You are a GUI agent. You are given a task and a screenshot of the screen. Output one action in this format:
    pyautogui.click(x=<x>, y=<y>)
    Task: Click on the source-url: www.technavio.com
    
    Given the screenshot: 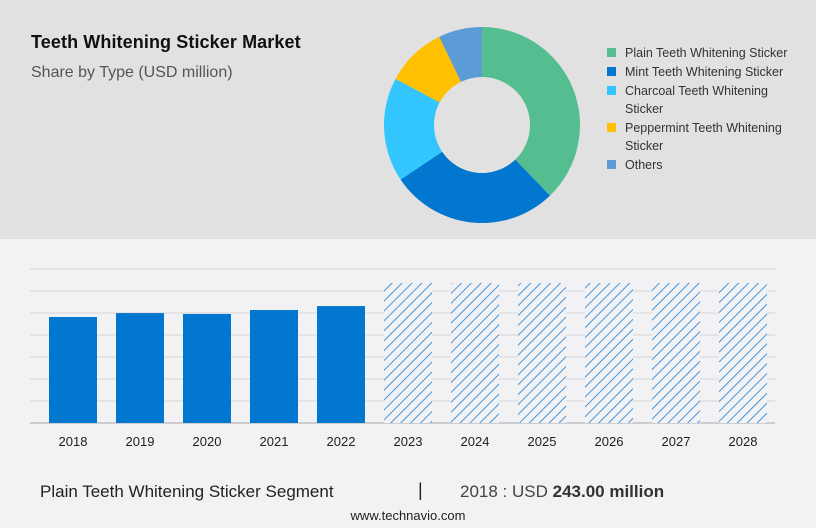 What is the action you would take?
    pyautogui.click(x=408, y=515)
    